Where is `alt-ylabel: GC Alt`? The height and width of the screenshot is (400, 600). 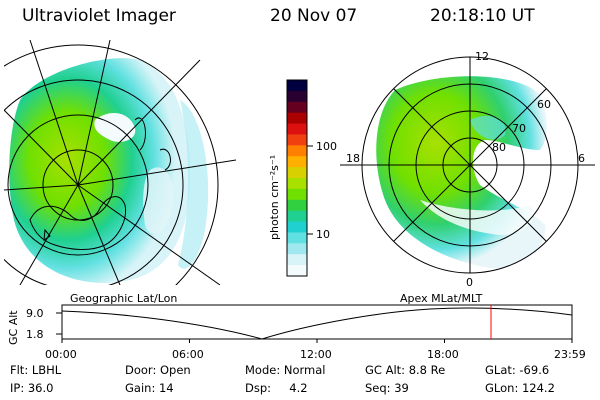 alt-ylabel: GC Alt is located at coordinates (13, 327).